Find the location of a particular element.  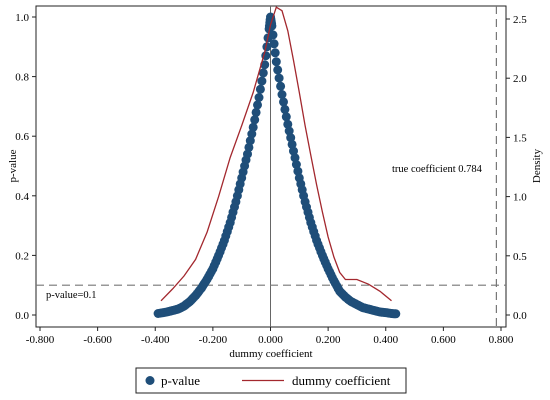

y-right-tick-label: 0.0 is located at coordinates (520, 316).